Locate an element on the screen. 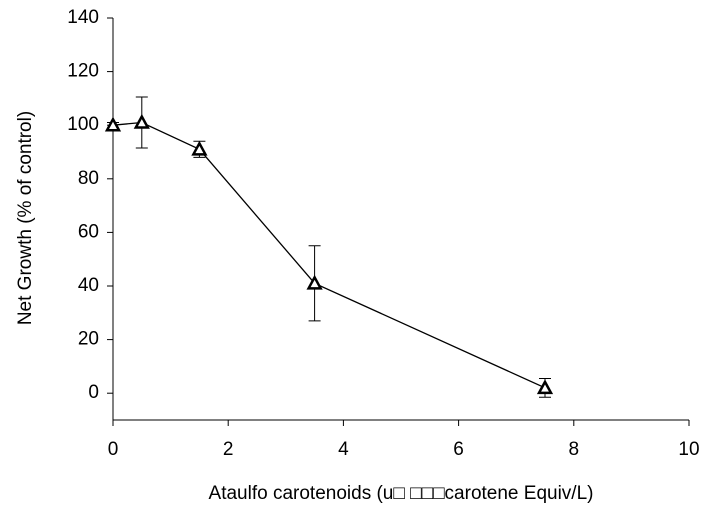 The width and height of the screenshot is (707, 514). y-tick-label: 40 is located at coordinates (88, 285).